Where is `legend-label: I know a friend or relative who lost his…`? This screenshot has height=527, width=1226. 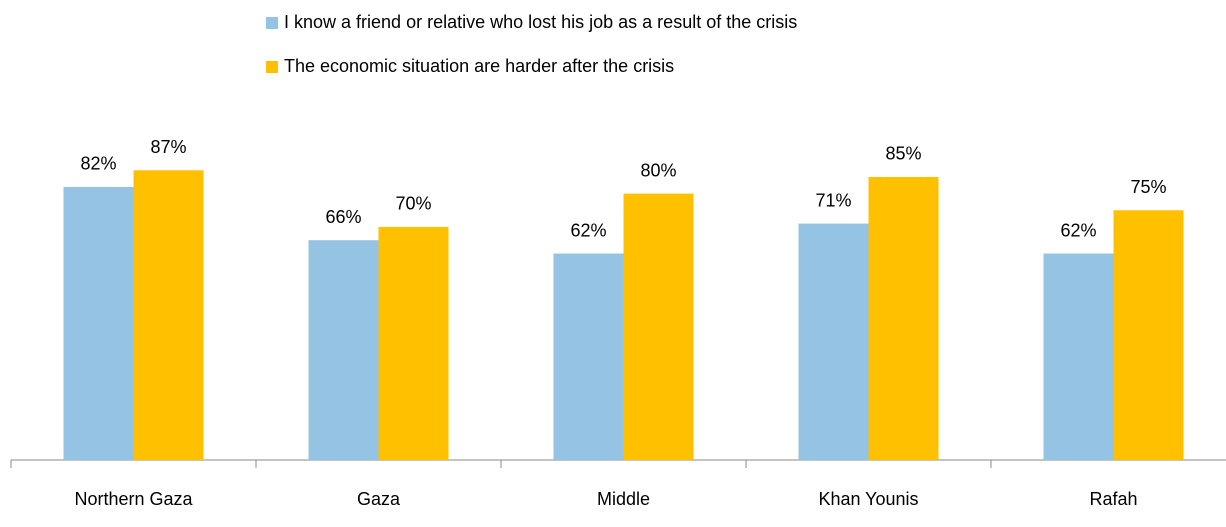 legend-label: I know a friend or relative who lost his… is located at coordinates (540, 22).